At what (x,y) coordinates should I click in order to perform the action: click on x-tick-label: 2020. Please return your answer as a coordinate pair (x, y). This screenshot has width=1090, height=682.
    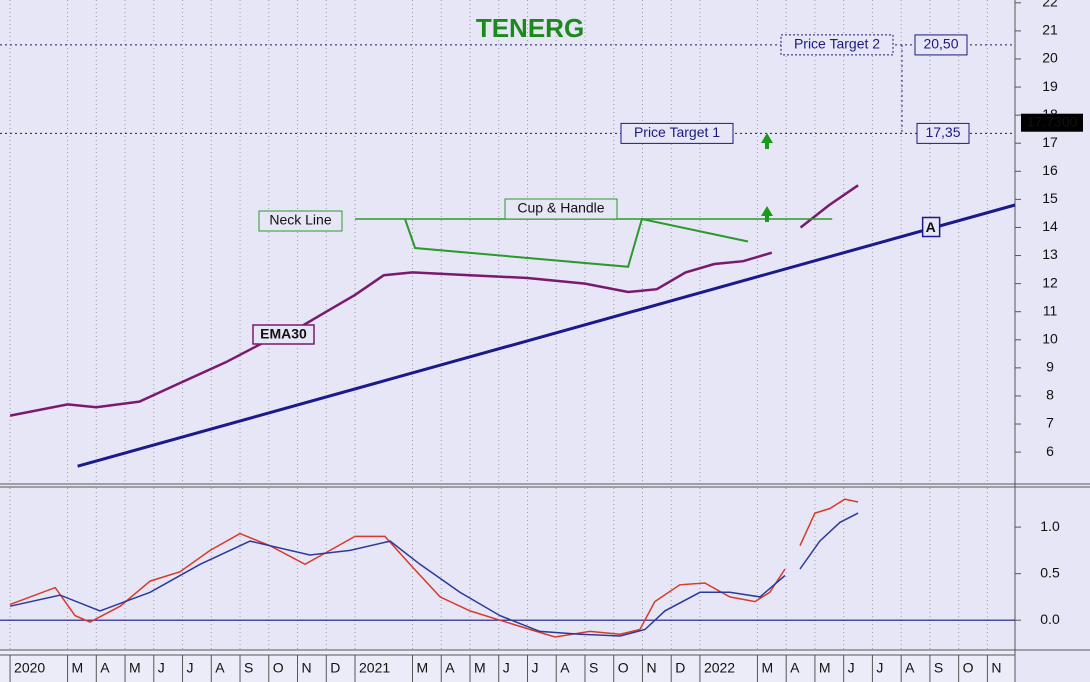
    Looking at the image, I should click on (29, 668).